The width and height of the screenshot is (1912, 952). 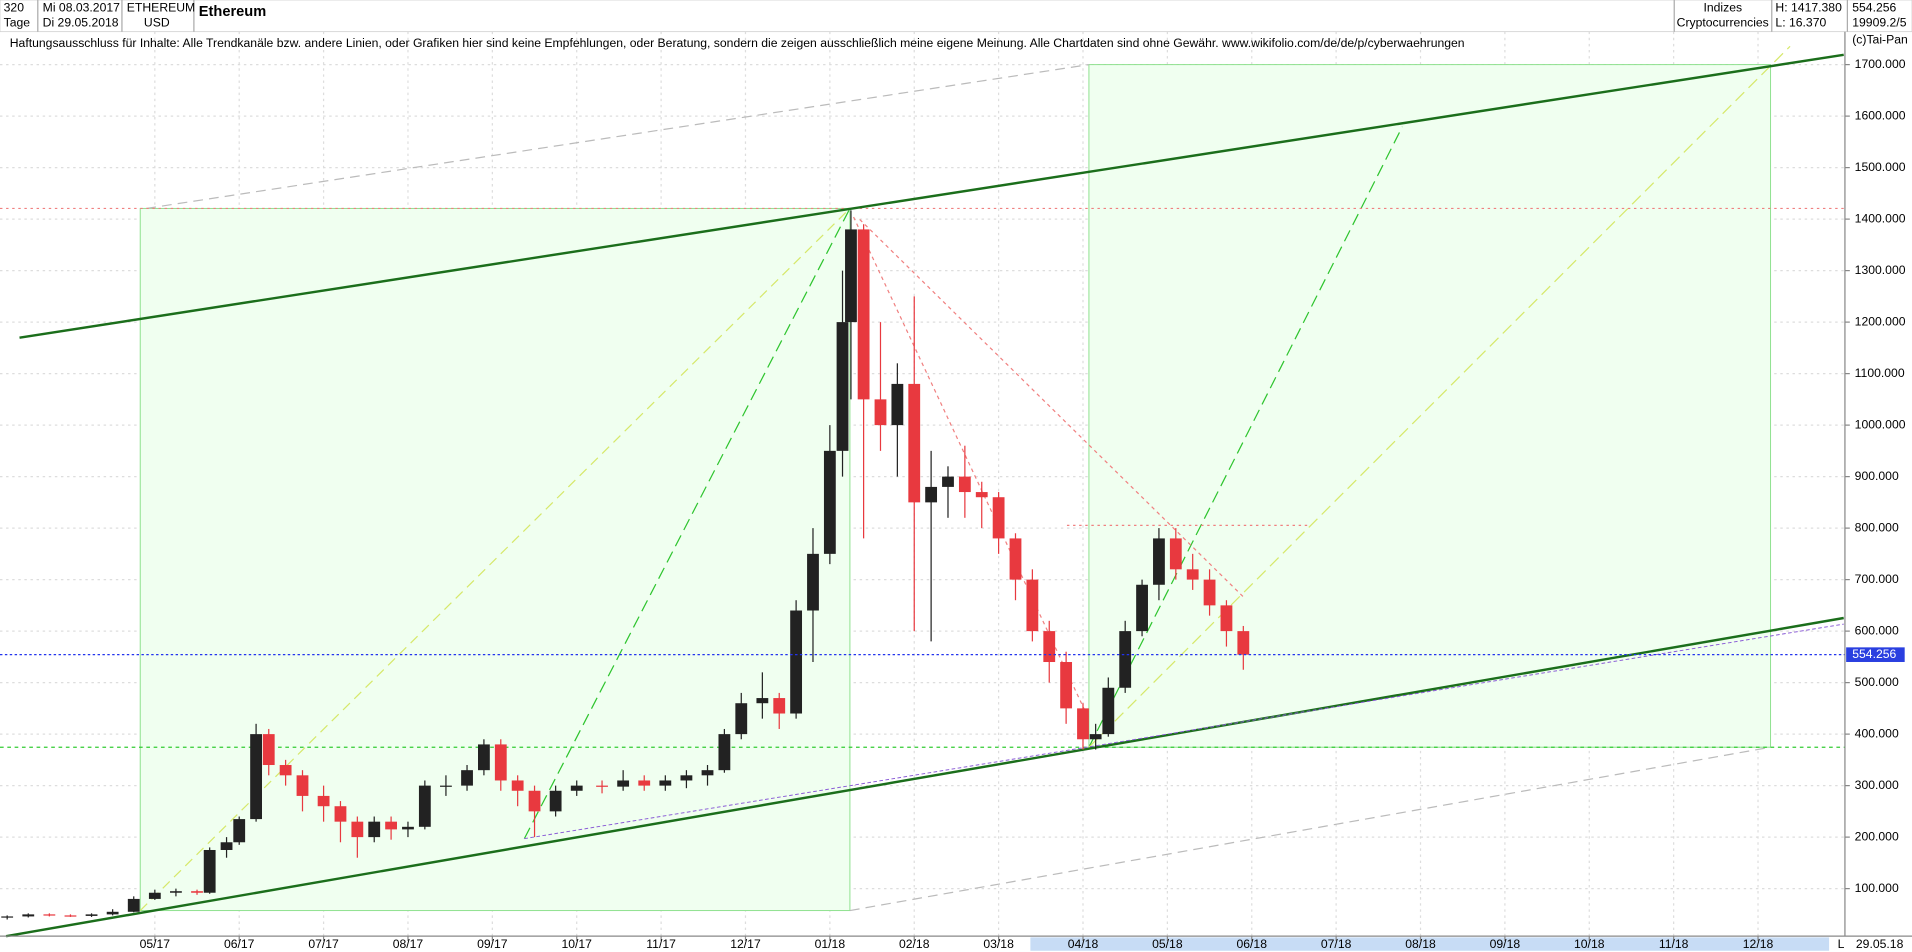 What do you see at coordinates (1877, 579) in the screenshot?
I see `y-tick-label: 700.000` at bounding box center [1877, 579].